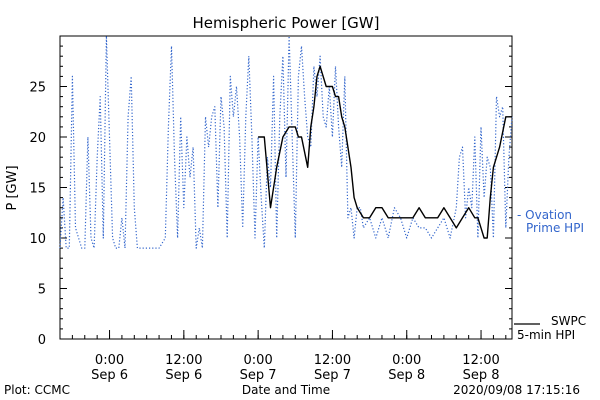 This screenshot has width=600, height=400. What do you see at coordinates (544, 215) in the screenshot?
I see `legend-ovation-line1: - Ovation` at bounding box center [544, 215].